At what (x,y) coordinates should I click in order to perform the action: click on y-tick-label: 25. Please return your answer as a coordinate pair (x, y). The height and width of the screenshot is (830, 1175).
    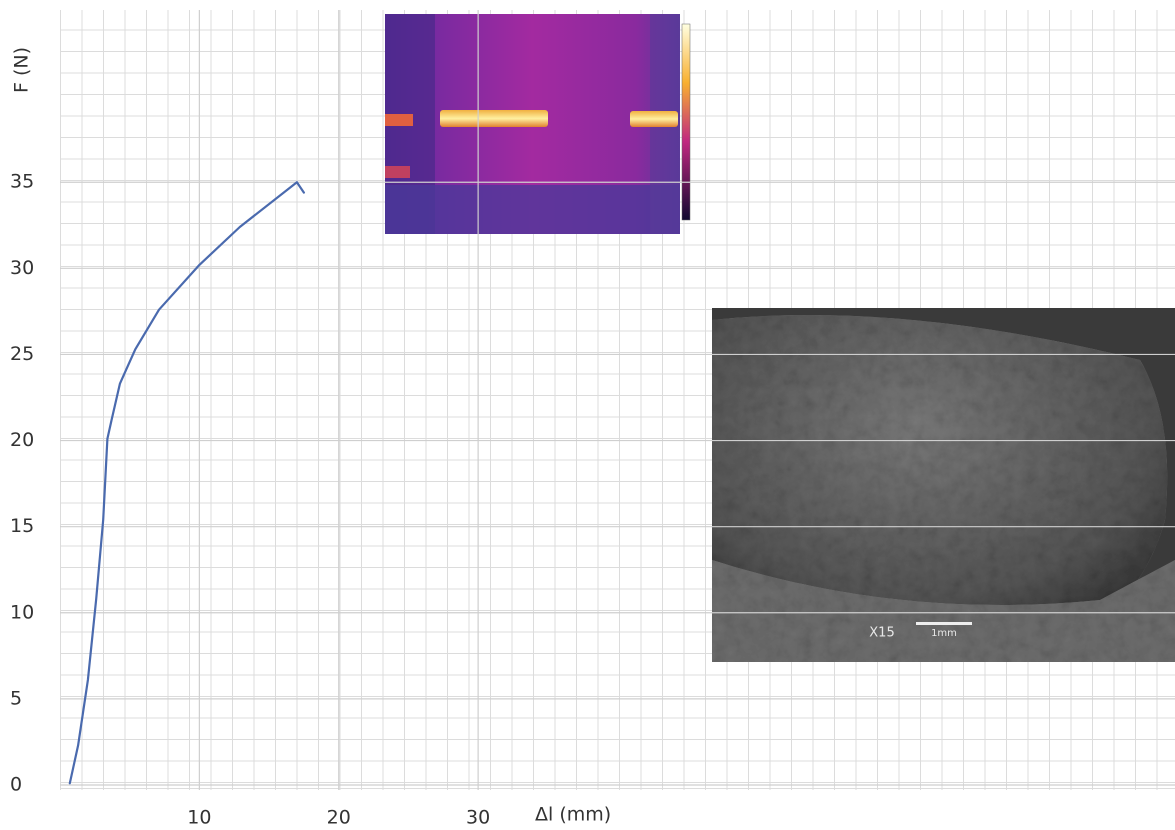
    Looking at the image, I should click on (22, 354).